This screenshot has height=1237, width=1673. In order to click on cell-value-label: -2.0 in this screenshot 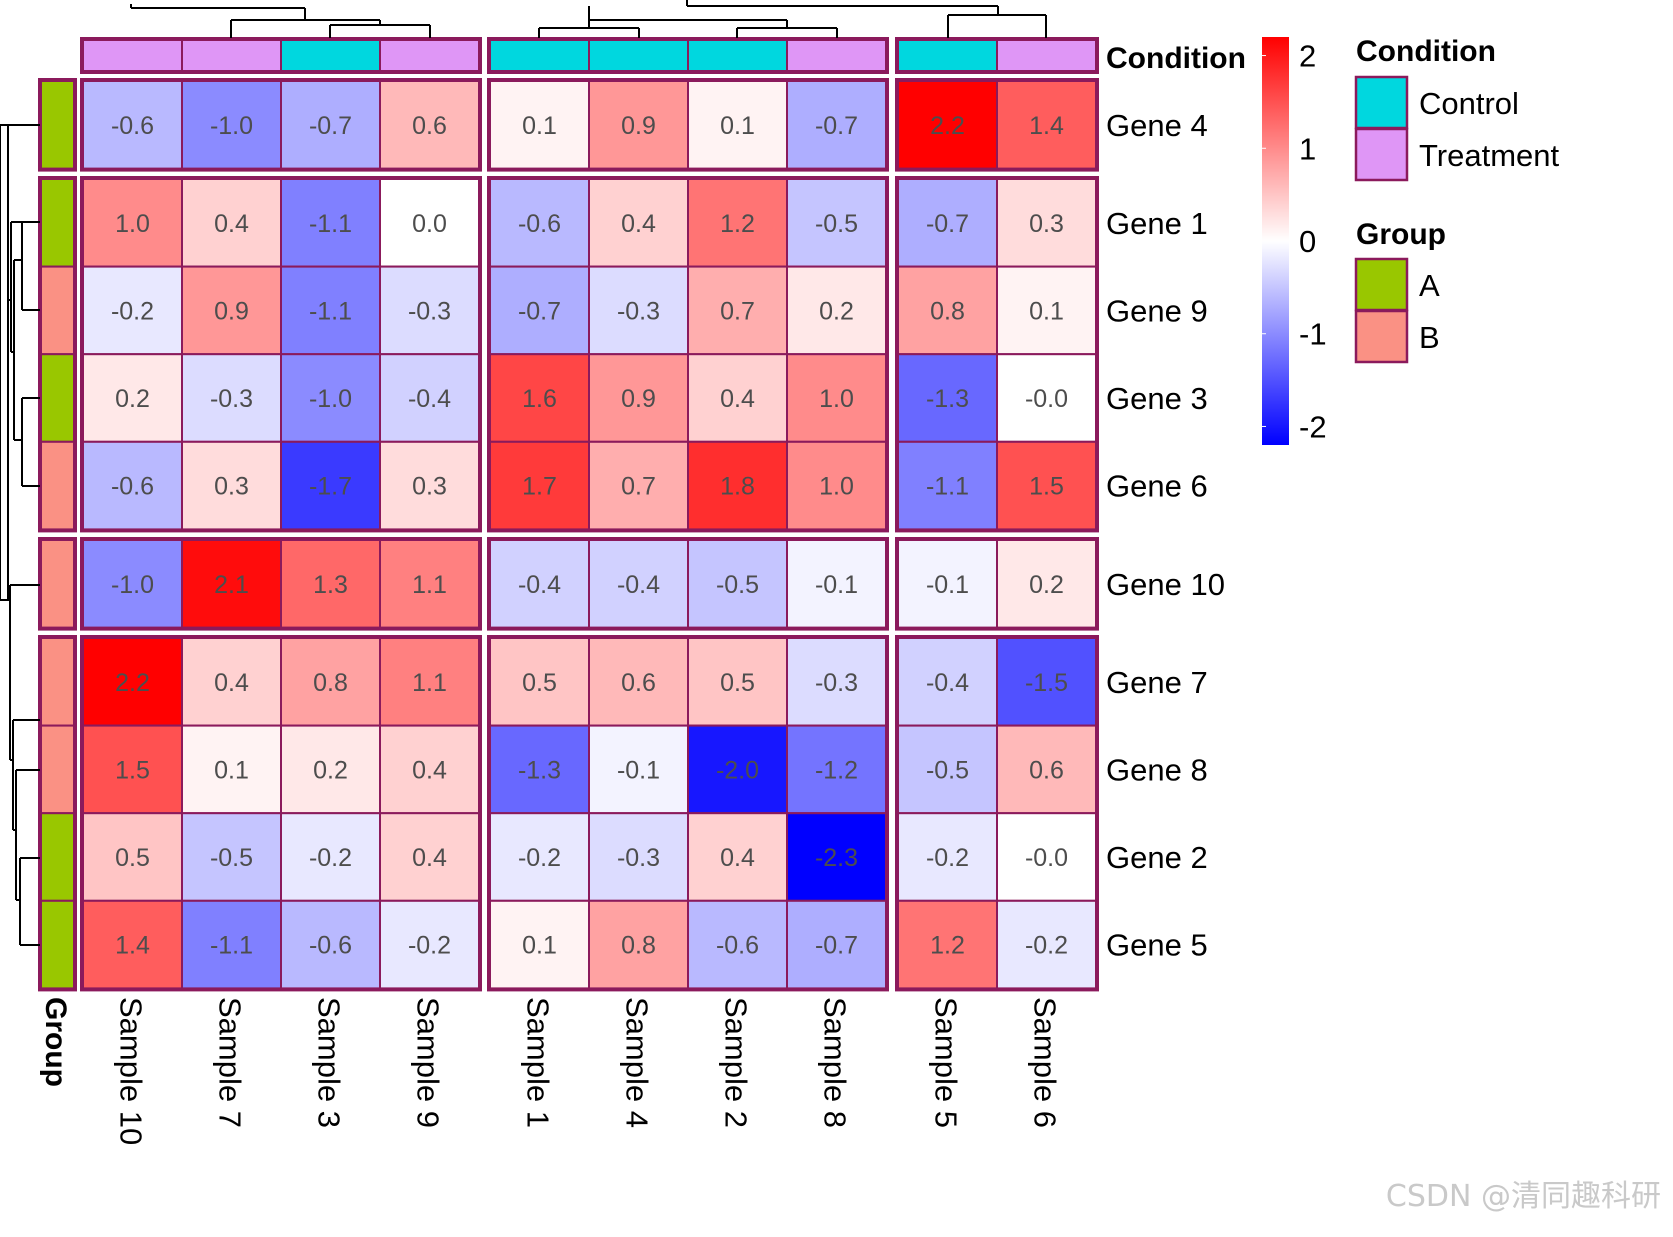, I will do `click(737, 770)`.